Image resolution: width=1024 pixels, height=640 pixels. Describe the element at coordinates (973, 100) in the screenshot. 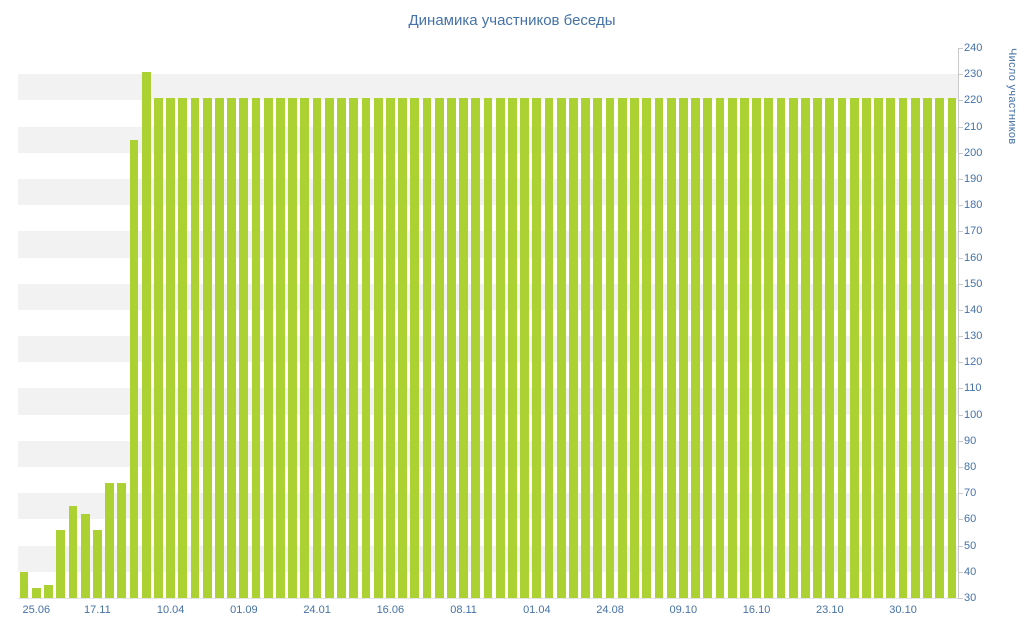

I see `y-tick-label: 220` at that location.